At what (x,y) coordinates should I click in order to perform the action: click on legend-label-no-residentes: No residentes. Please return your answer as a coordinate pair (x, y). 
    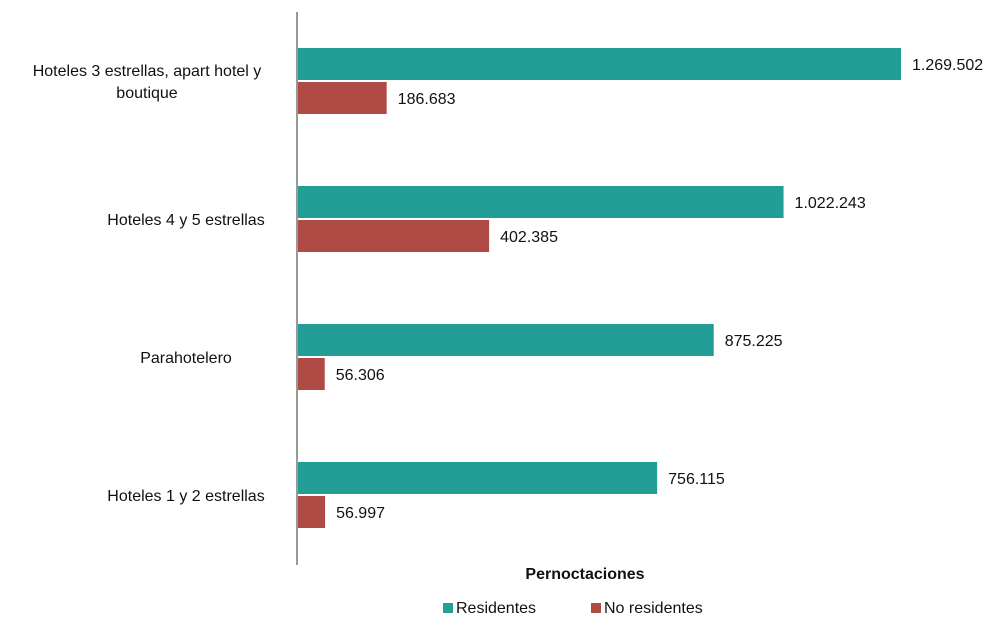
    Looking at the image, I should click on (653, 608).